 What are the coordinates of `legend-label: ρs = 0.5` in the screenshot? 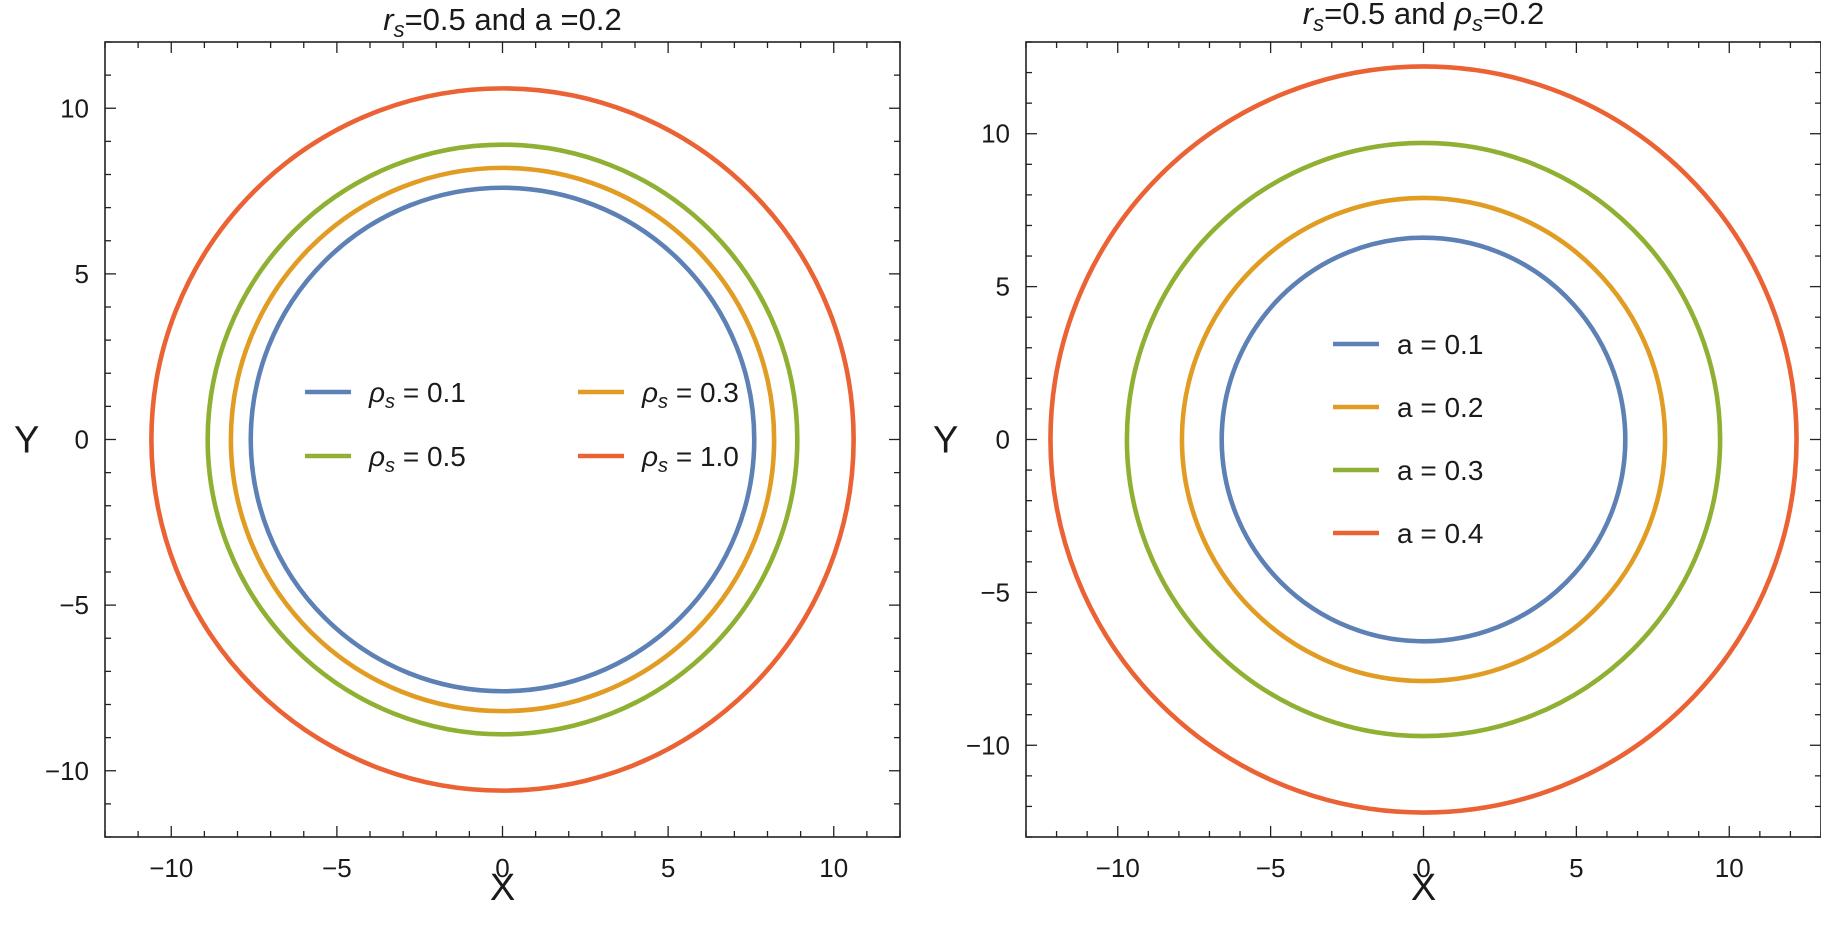 It's located at (417, 459).